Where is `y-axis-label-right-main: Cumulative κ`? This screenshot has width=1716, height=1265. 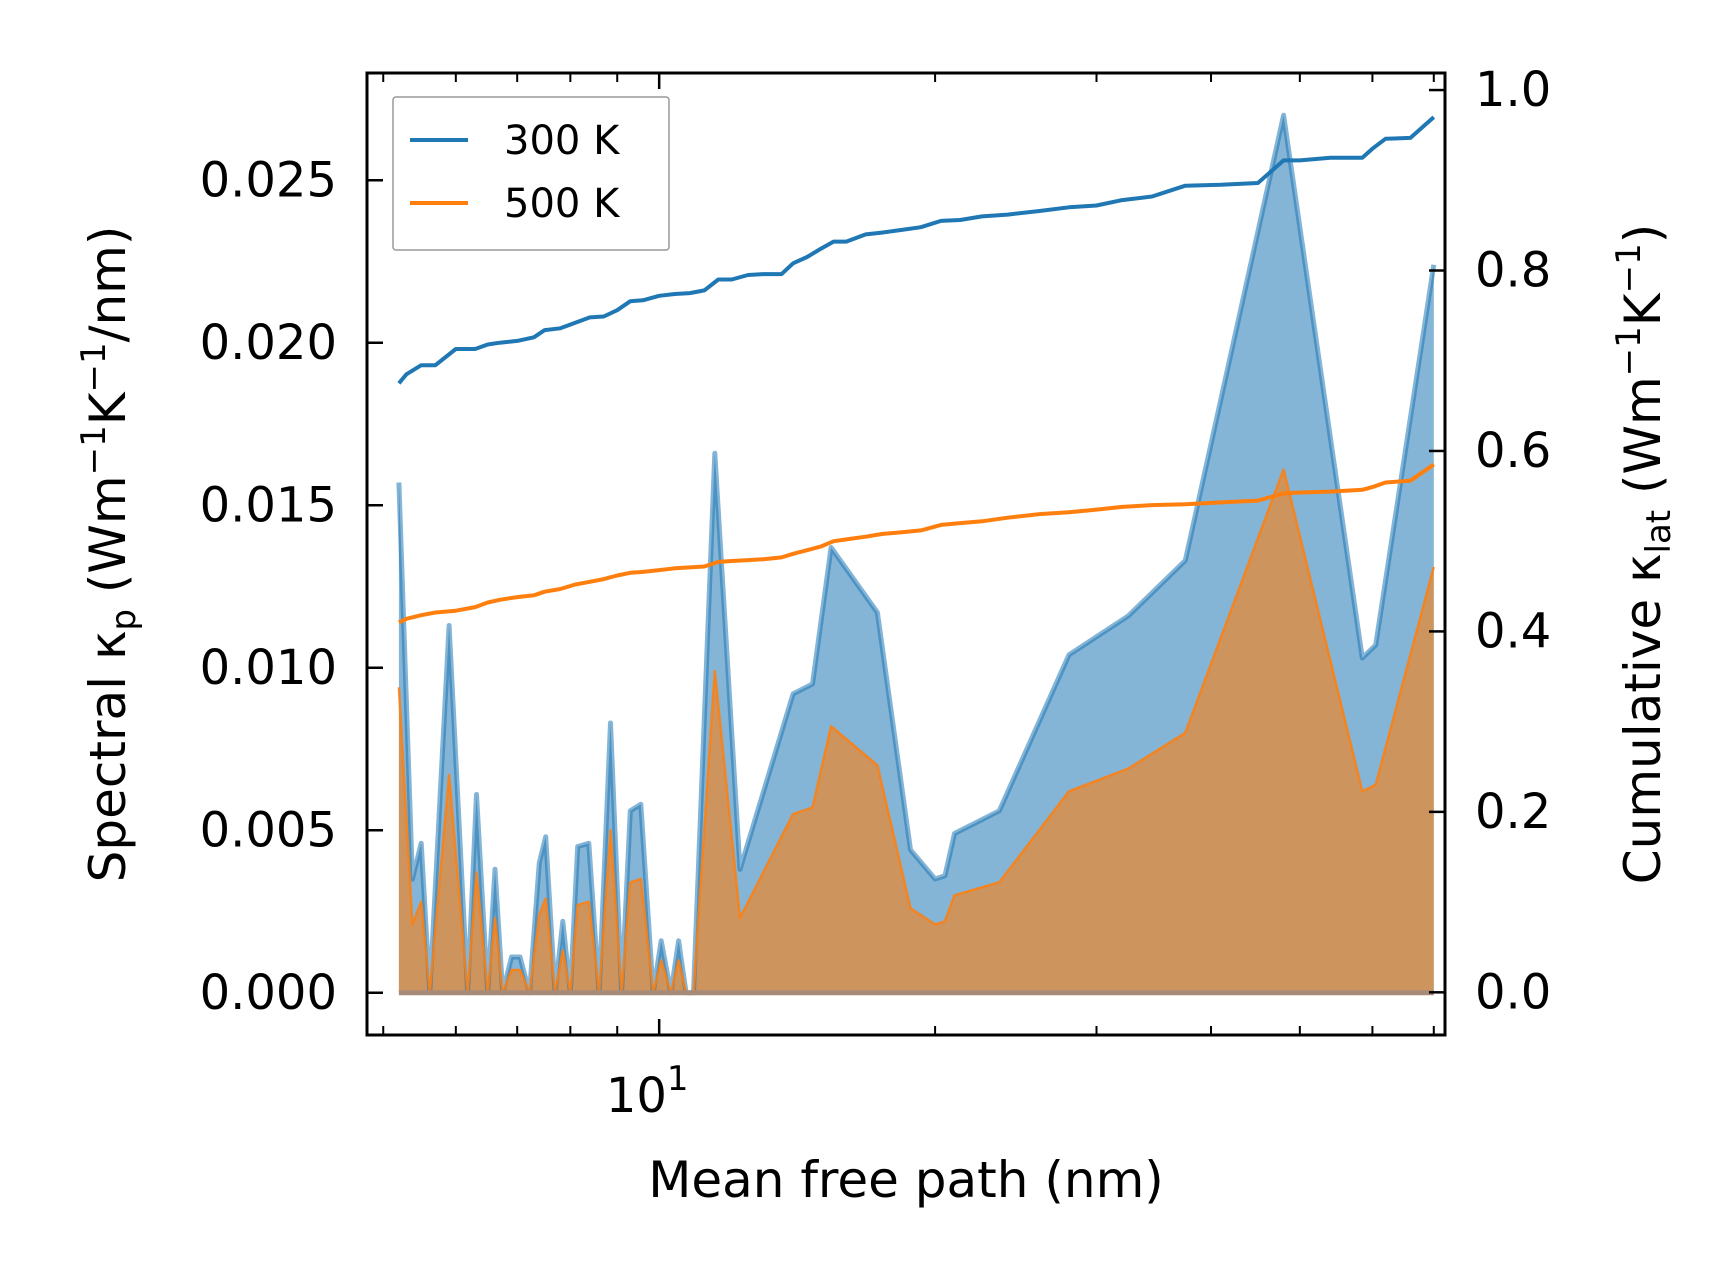
y-axis-label-right-main: Cumulative κ is located at coordinates (1643, 719).